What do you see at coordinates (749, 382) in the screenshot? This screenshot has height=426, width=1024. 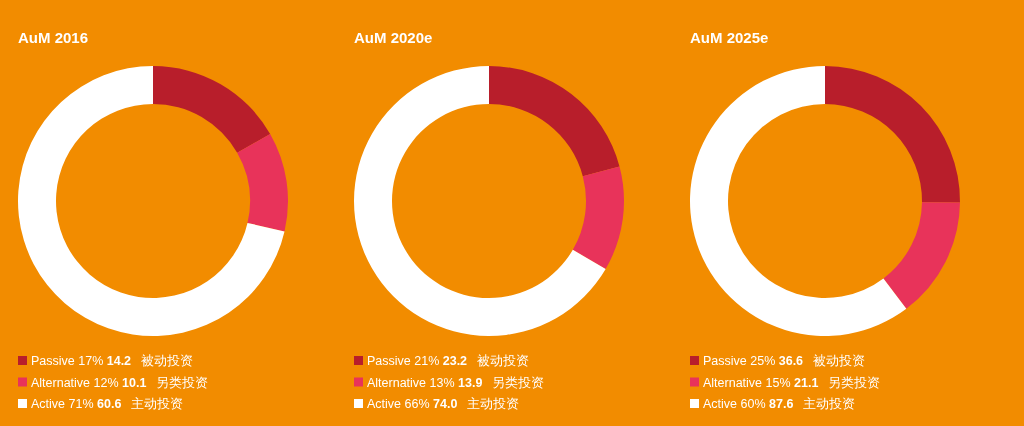 I see `legend-label: Alternative 15%` at bounding box center [749, 382].